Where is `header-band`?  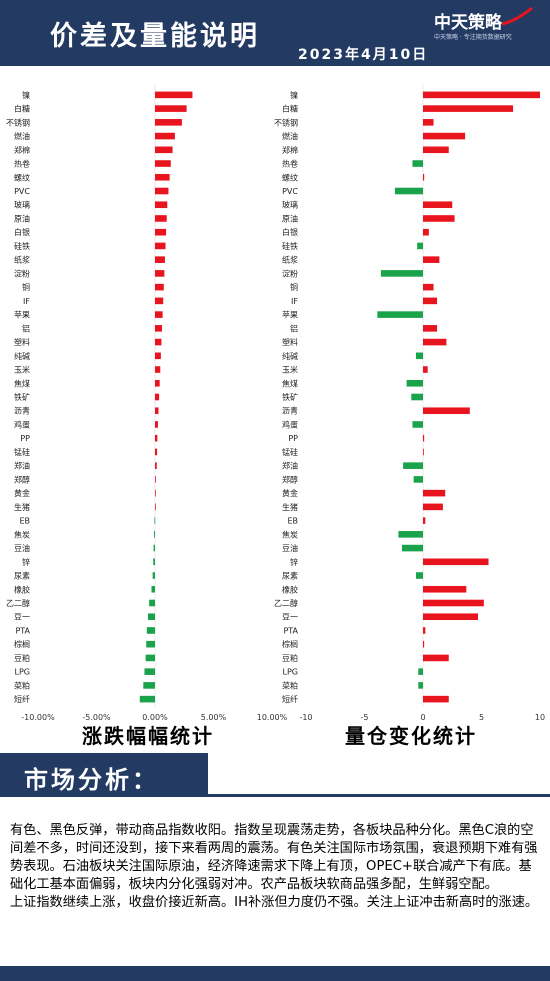 header-band is located at coordinates (275, 33).